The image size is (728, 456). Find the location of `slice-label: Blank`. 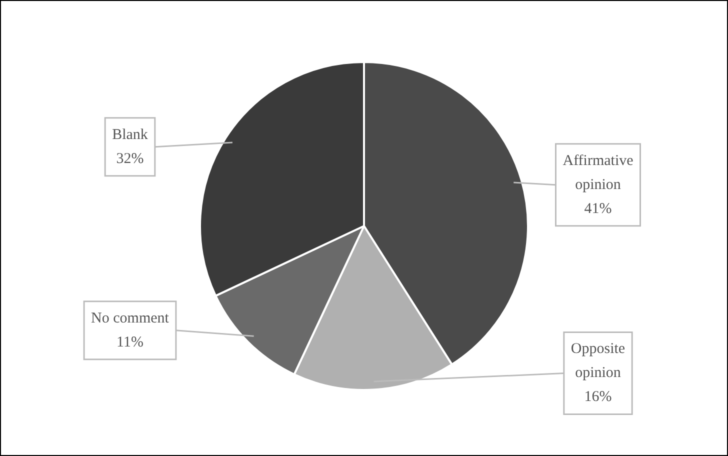

slice-label: Blank is located at coordinates (130, 134).